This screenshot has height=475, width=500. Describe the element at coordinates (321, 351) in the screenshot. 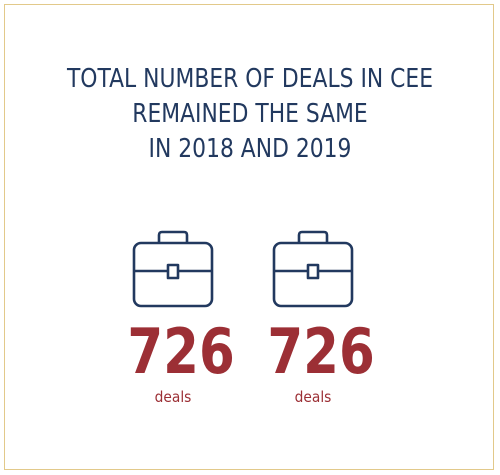

I see `deal-count-2019: 726` at that location.